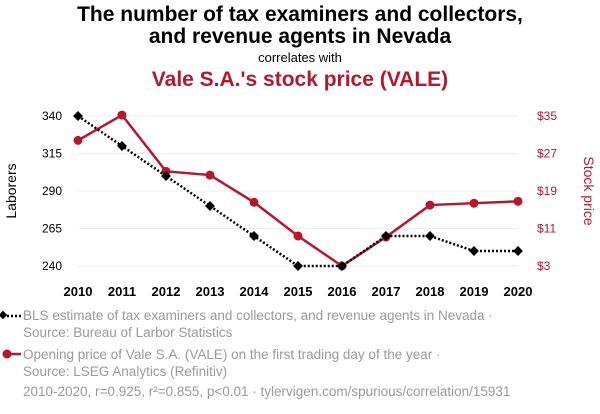  What do you see at coordinates (547, 116) in the screenshot?
I see `y-tick-label-right: $35` at bounding box center [547, 116].